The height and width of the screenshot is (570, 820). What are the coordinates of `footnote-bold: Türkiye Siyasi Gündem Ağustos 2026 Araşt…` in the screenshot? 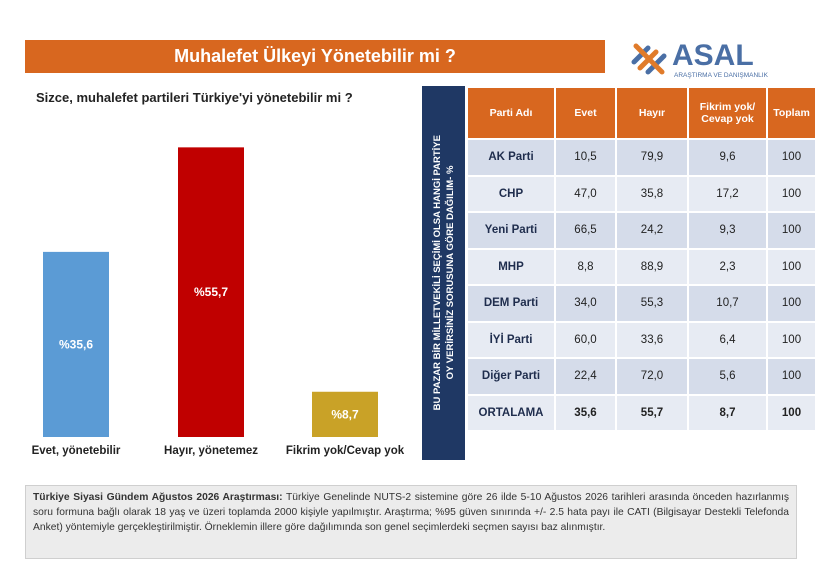 It's located at (158, 497).